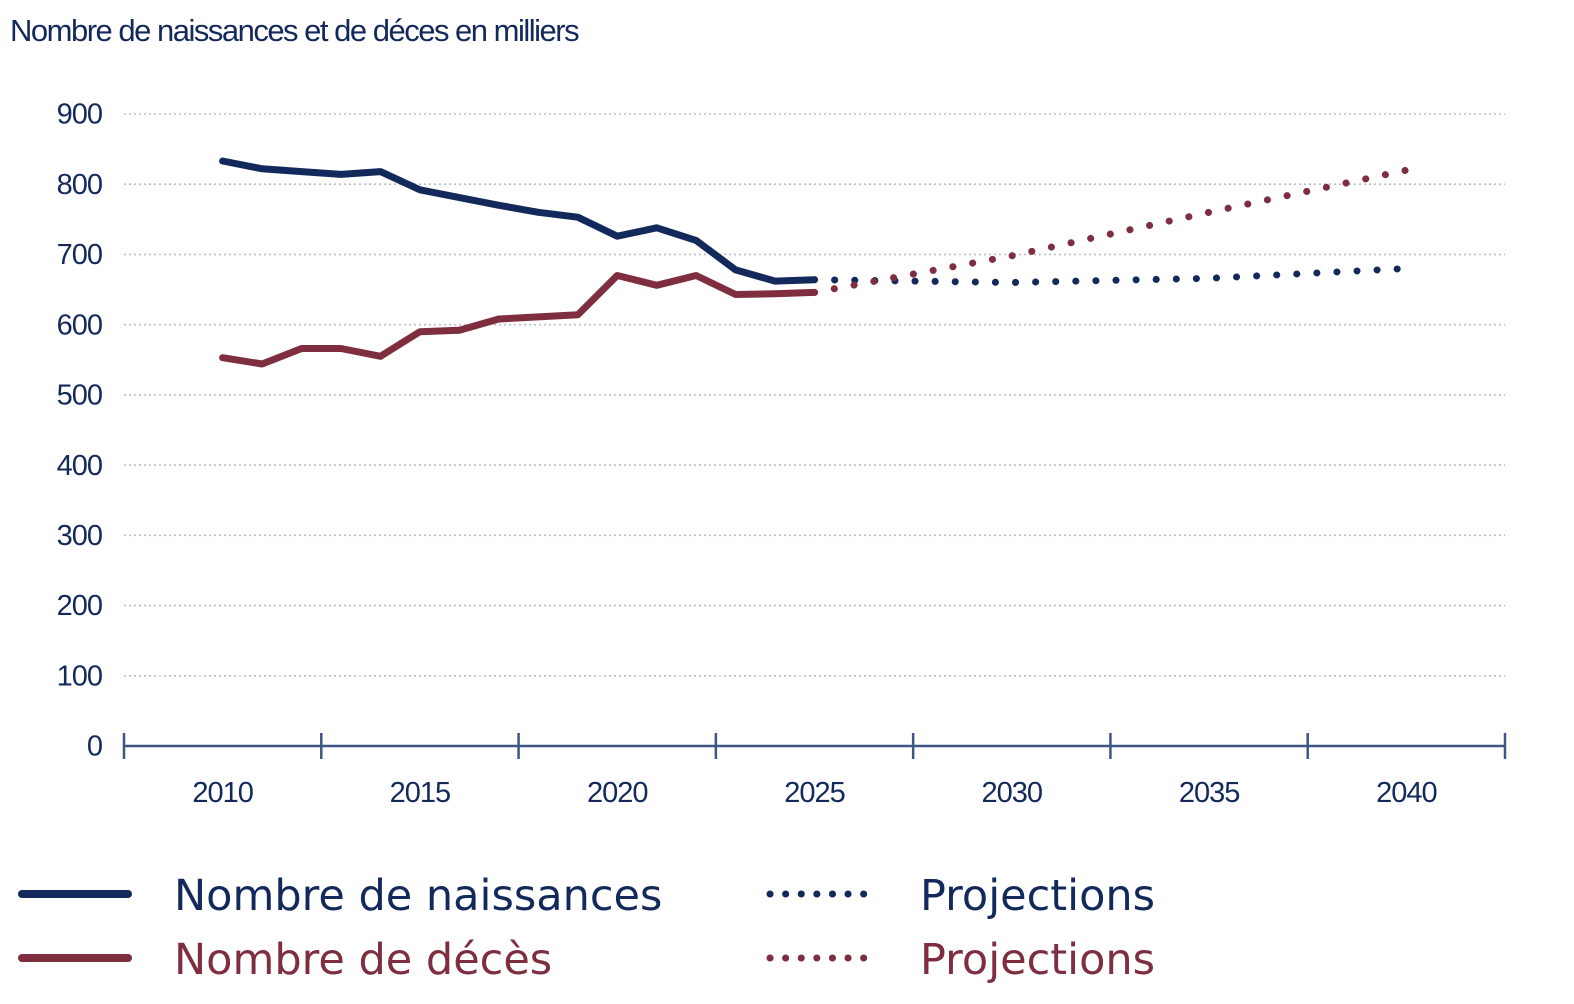 This screenshot has width=1574, height=1004. What do you see at coordinates (79, 676) in the screenshot?
I see `y-tick-label: 100` at bounding box center [79, 676].